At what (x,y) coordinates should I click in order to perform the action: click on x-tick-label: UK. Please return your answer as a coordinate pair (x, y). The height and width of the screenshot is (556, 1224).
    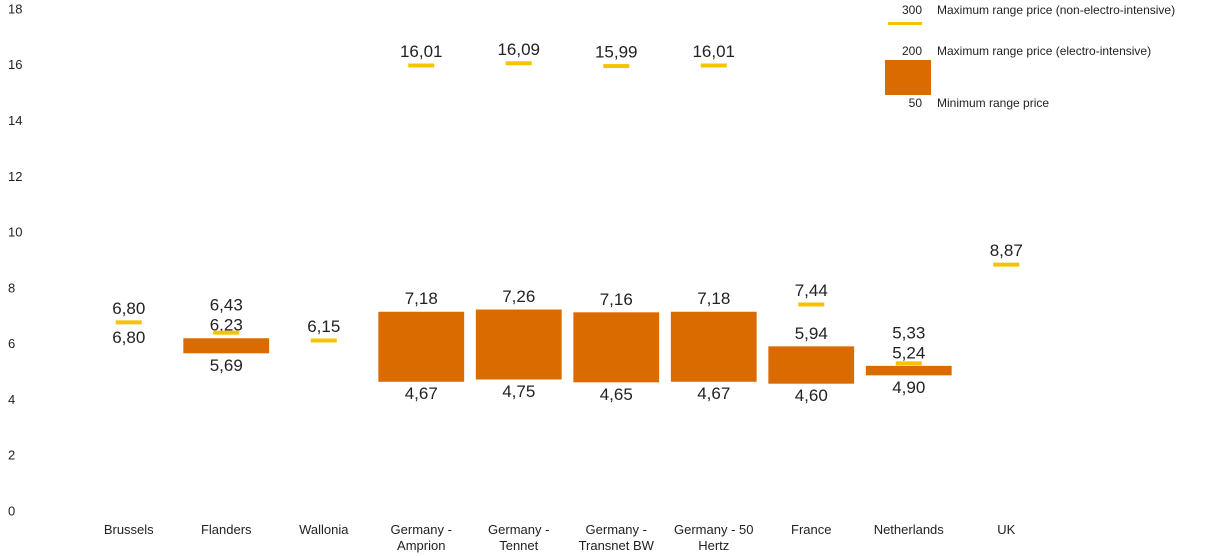
    Looking at the image, I should click on (1006, 529).